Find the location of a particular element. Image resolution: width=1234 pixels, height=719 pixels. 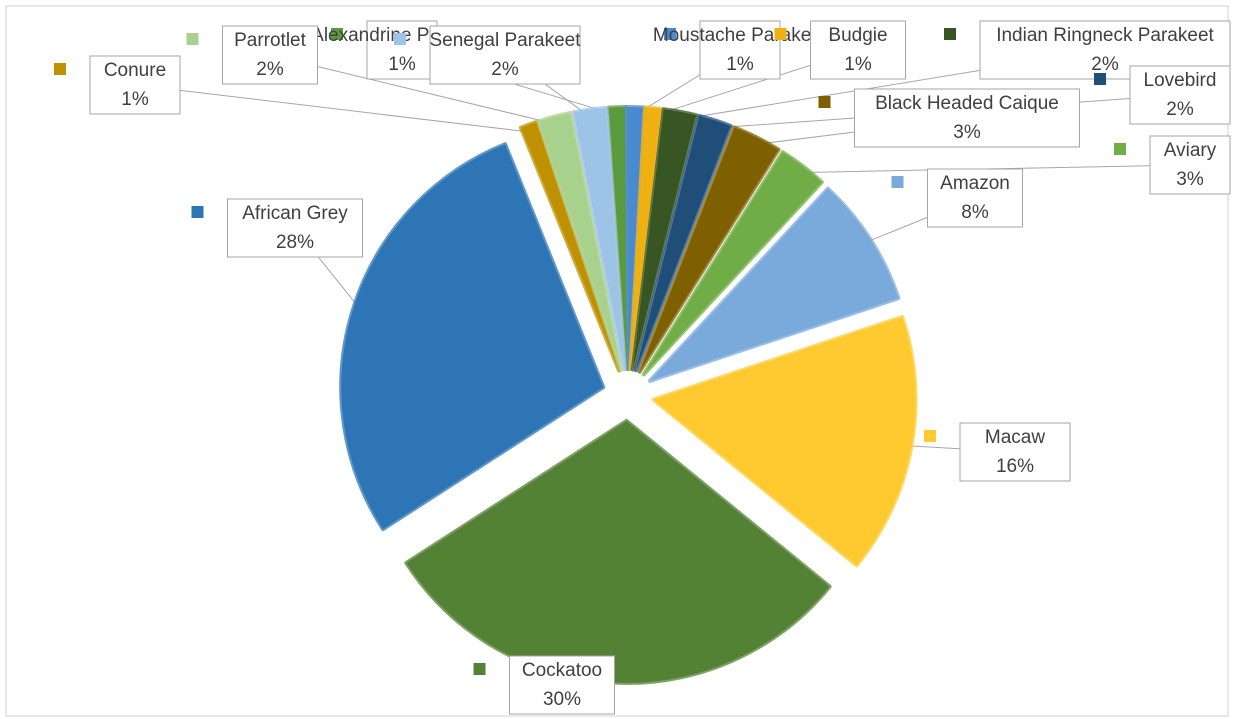

leader-line is located at coordinates (333, 108).